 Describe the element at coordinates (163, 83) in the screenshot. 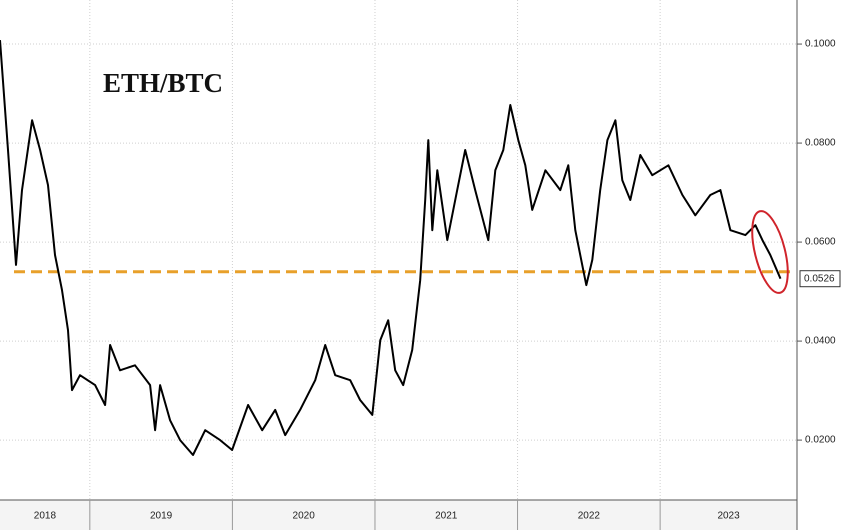

I see `chart-title: ETH/BTC` at that location.